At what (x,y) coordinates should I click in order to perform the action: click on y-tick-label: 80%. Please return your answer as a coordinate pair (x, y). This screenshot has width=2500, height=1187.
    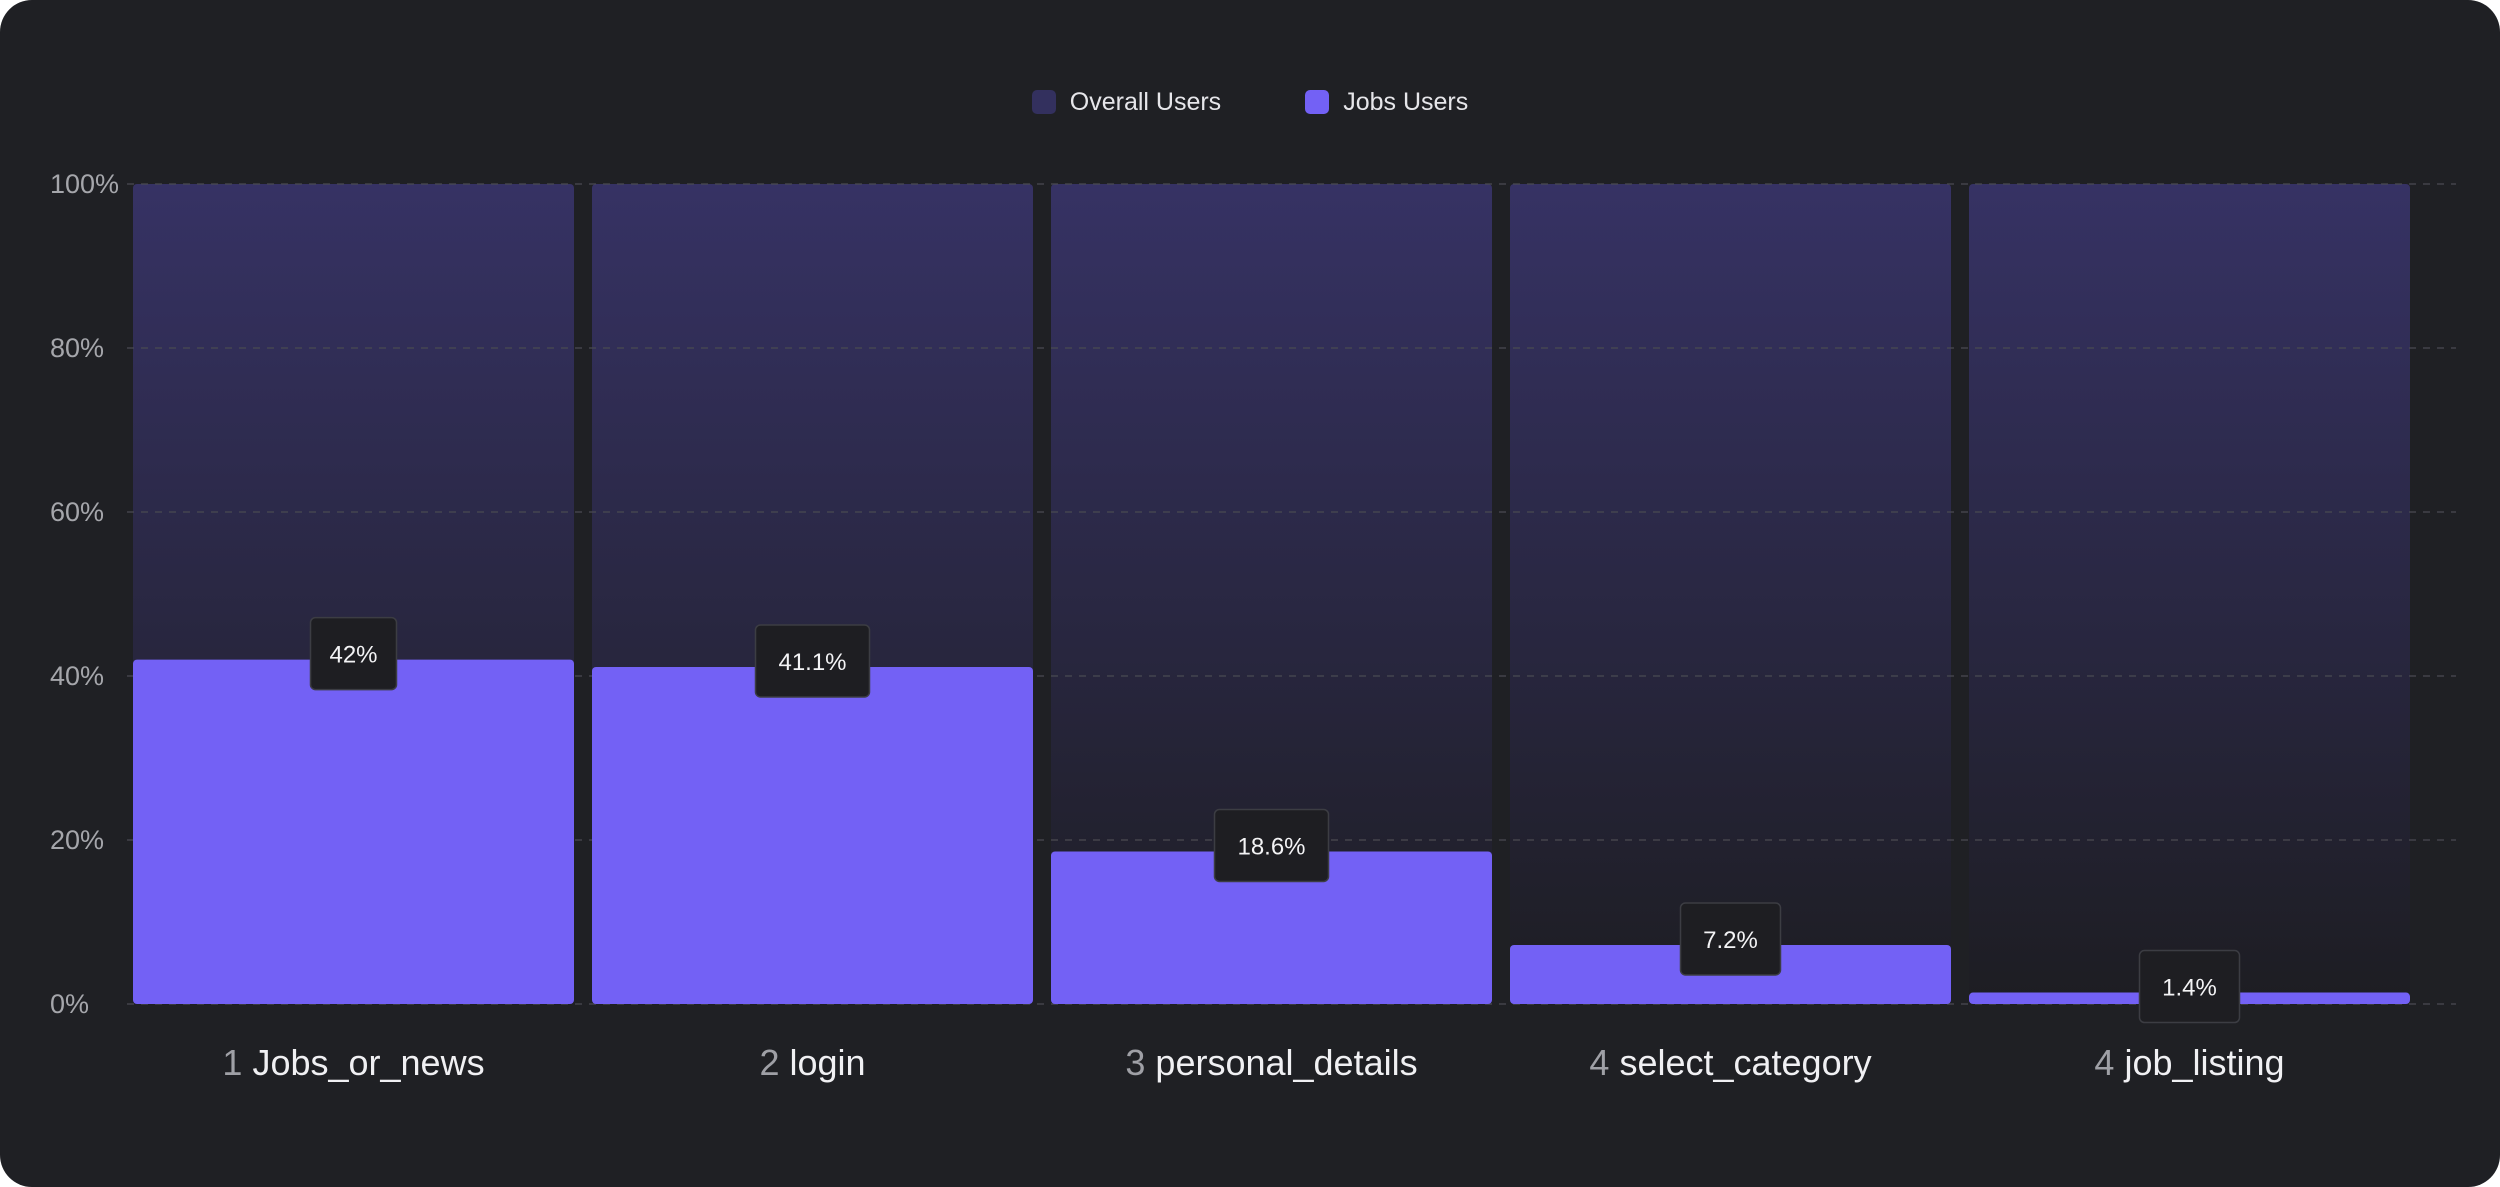
    Looking at the image, I should click on (77, 348).